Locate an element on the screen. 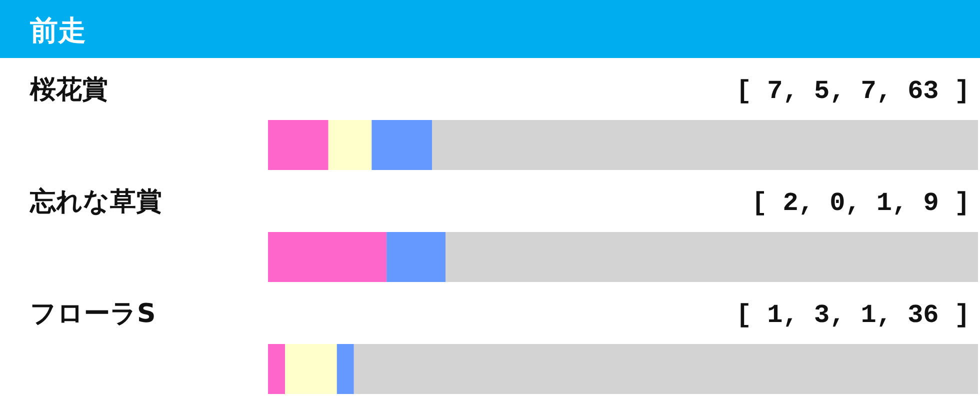  annotation: [ 2, 0, 1, 9 ] is located at coordinates (861, 203).